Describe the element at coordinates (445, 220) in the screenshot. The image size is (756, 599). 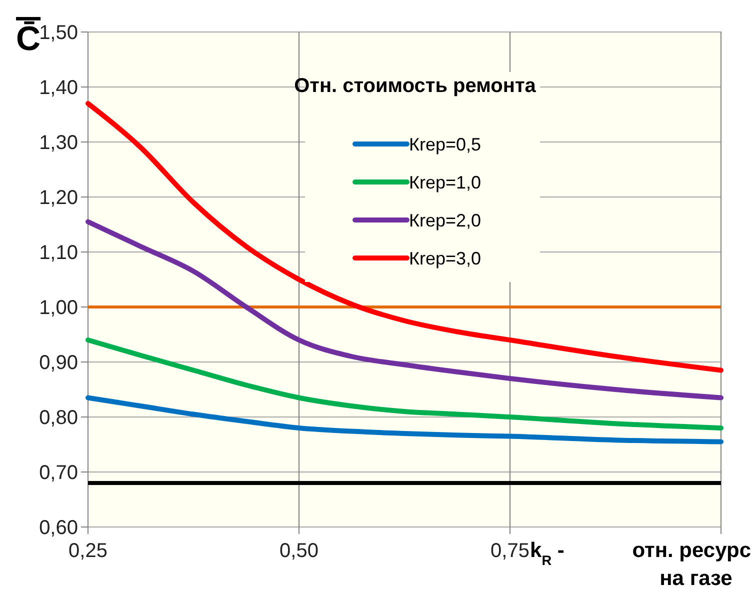
I see `legend-label: Кrep=2,0` at that location.